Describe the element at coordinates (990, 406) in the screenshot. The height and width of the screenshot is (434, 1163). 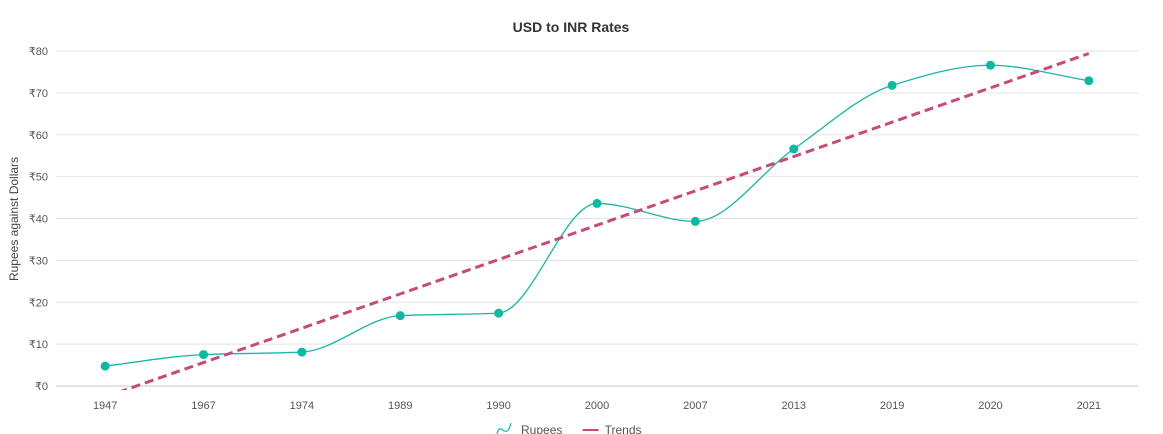
I see `x-tick-label: 2020` at that location.